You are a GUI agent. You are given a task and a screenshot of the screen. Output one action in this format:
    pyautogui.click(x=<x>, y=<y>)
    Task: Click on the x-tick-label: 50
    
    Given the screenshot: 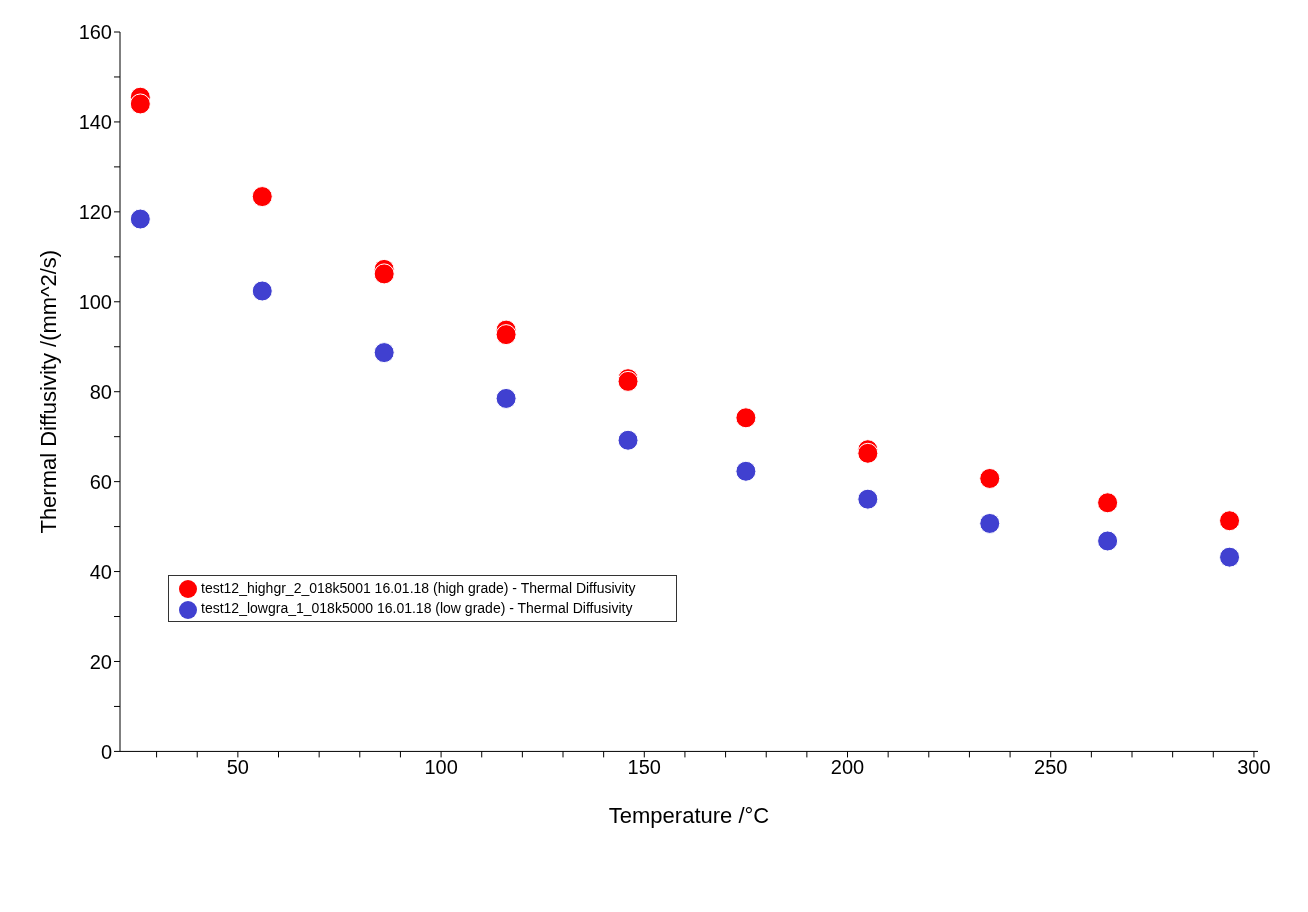 What is the action you would take?
    pyautogui.click(x=237, y=766)
    